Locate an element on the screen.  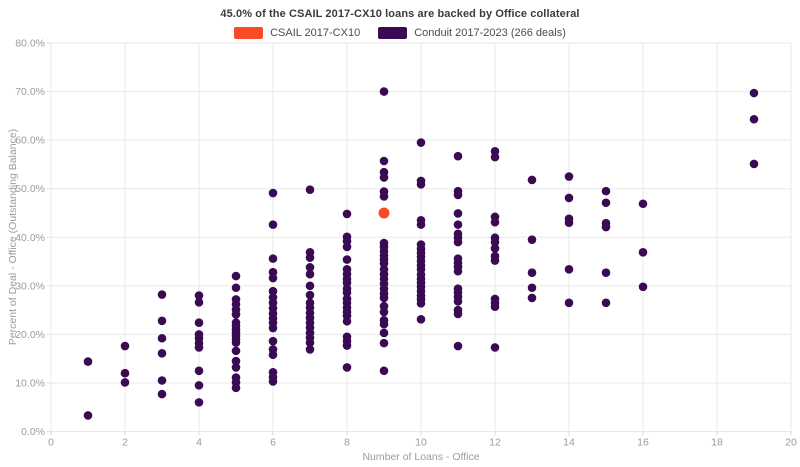
legend-item-conduit: Conduit 2017-2023 (266 deals) is located at coordinates (472, 33).